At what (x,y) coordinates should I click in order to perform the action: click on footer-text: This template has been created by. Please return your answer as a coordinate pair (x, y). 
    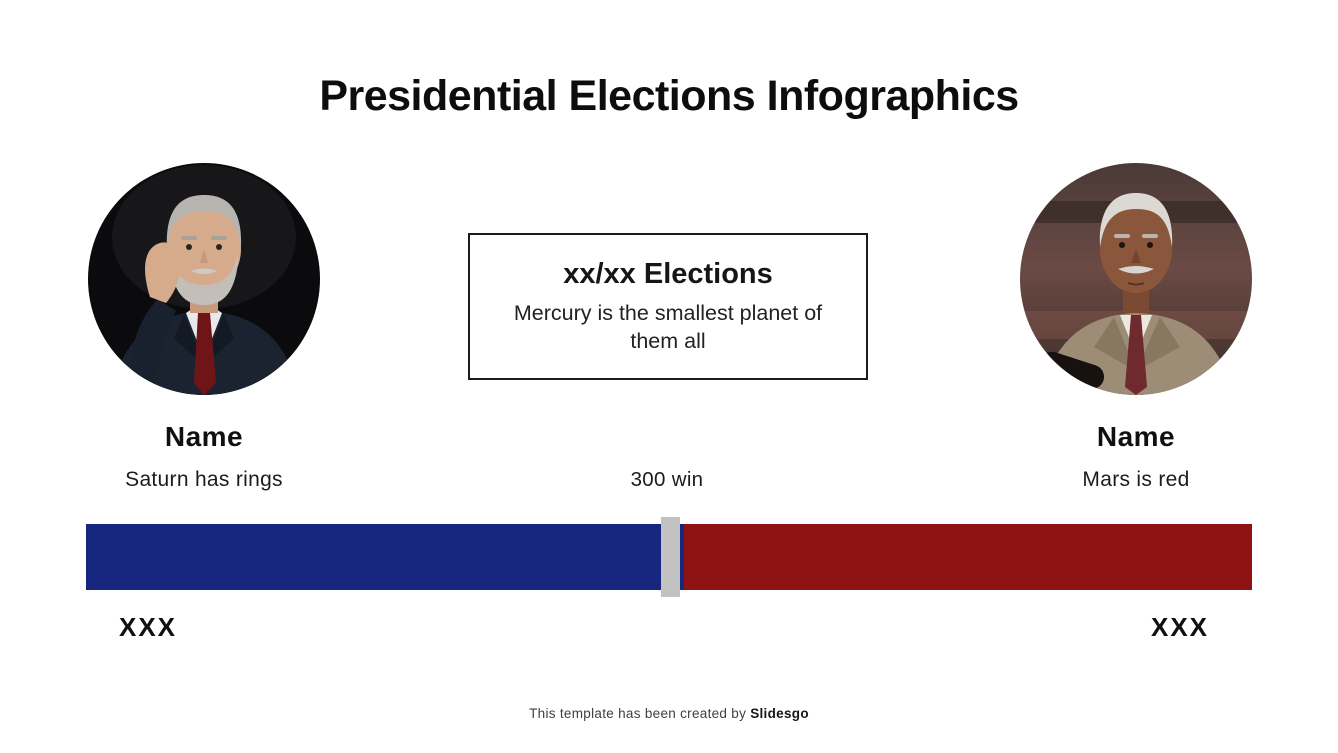
    Looking at the image, I should click on (640, 713).